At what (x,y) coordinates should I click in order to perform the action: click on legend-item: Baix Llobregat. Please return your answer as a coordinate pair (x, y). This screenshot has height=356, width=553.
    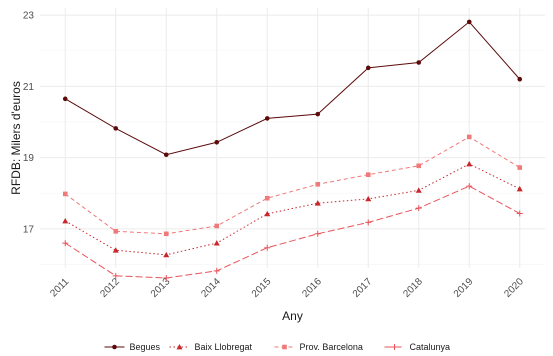
    Looking at the image, I should click on (211, 347).